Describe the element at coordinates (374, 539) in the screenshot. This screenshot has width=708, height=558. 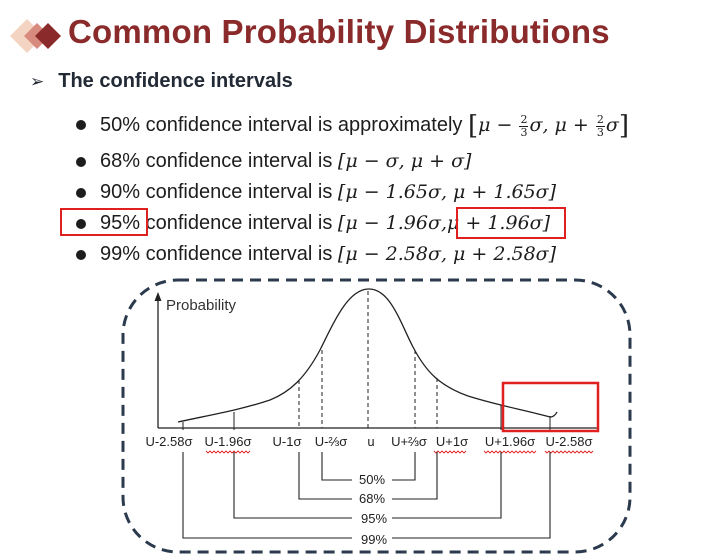
I see `interval-label-99: 99%` at that location.